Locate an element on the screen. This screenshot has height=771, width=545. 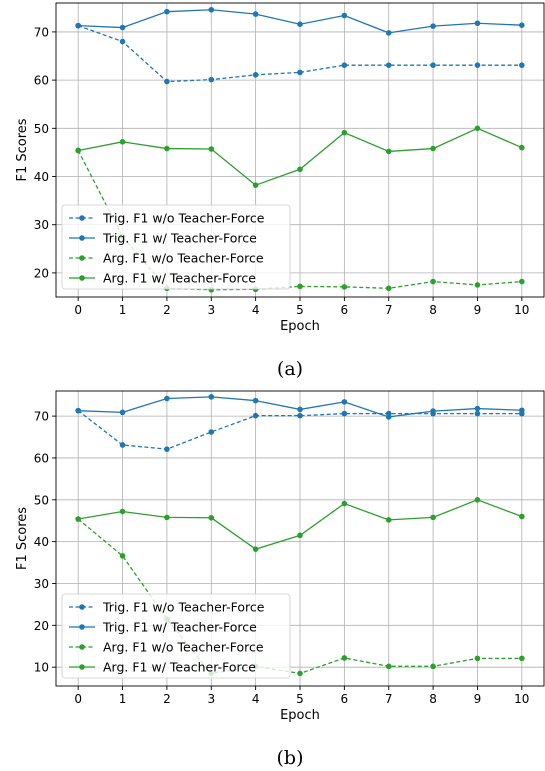
x-tick-label: 10 is located at coordinates (521, 310).